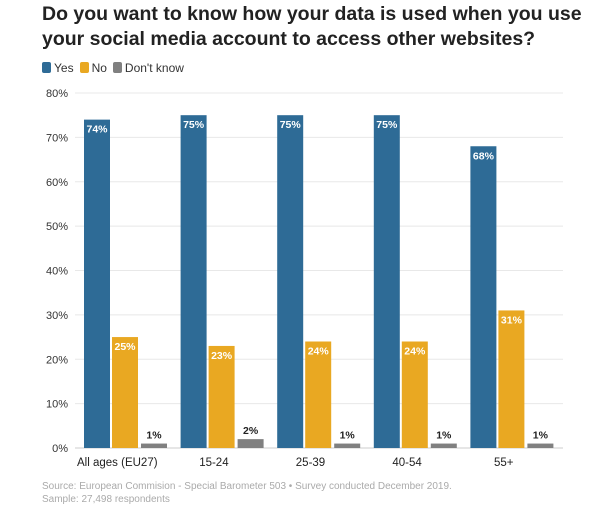 This screenshot has width=610, height=509. Describe the element at coordinates (484, 156) in the screenshot. I see `data-label: 68%` at that location.